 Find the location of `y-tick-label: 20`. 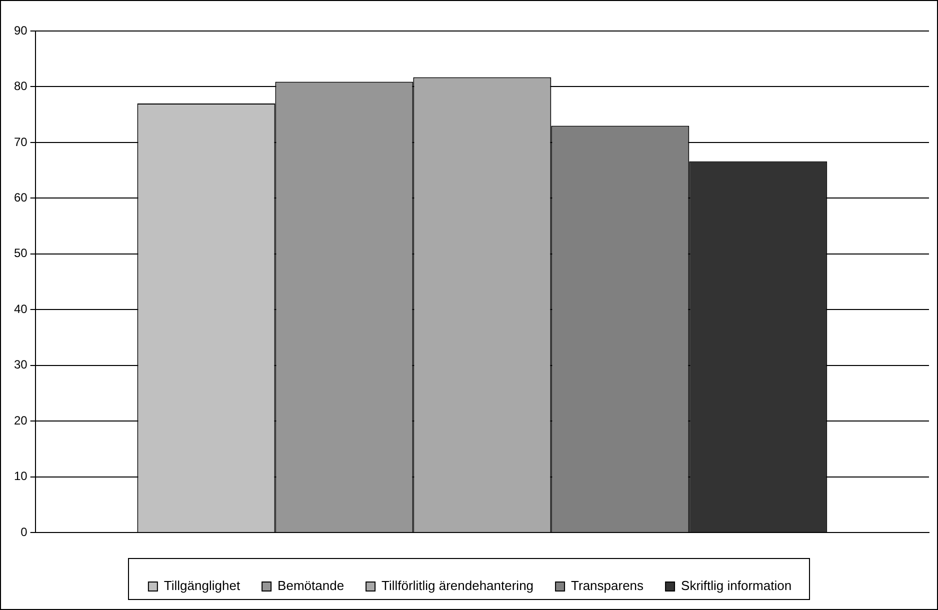

y-tick-label: 20 is located at coordinates (21, 420).